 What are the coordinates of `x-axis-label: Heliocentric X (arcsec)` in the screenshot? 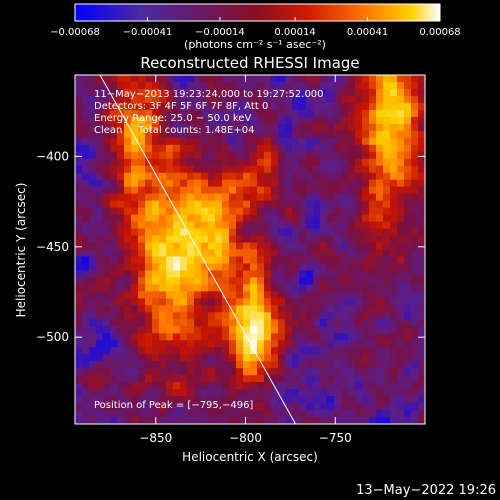 It's located at (250, 457).